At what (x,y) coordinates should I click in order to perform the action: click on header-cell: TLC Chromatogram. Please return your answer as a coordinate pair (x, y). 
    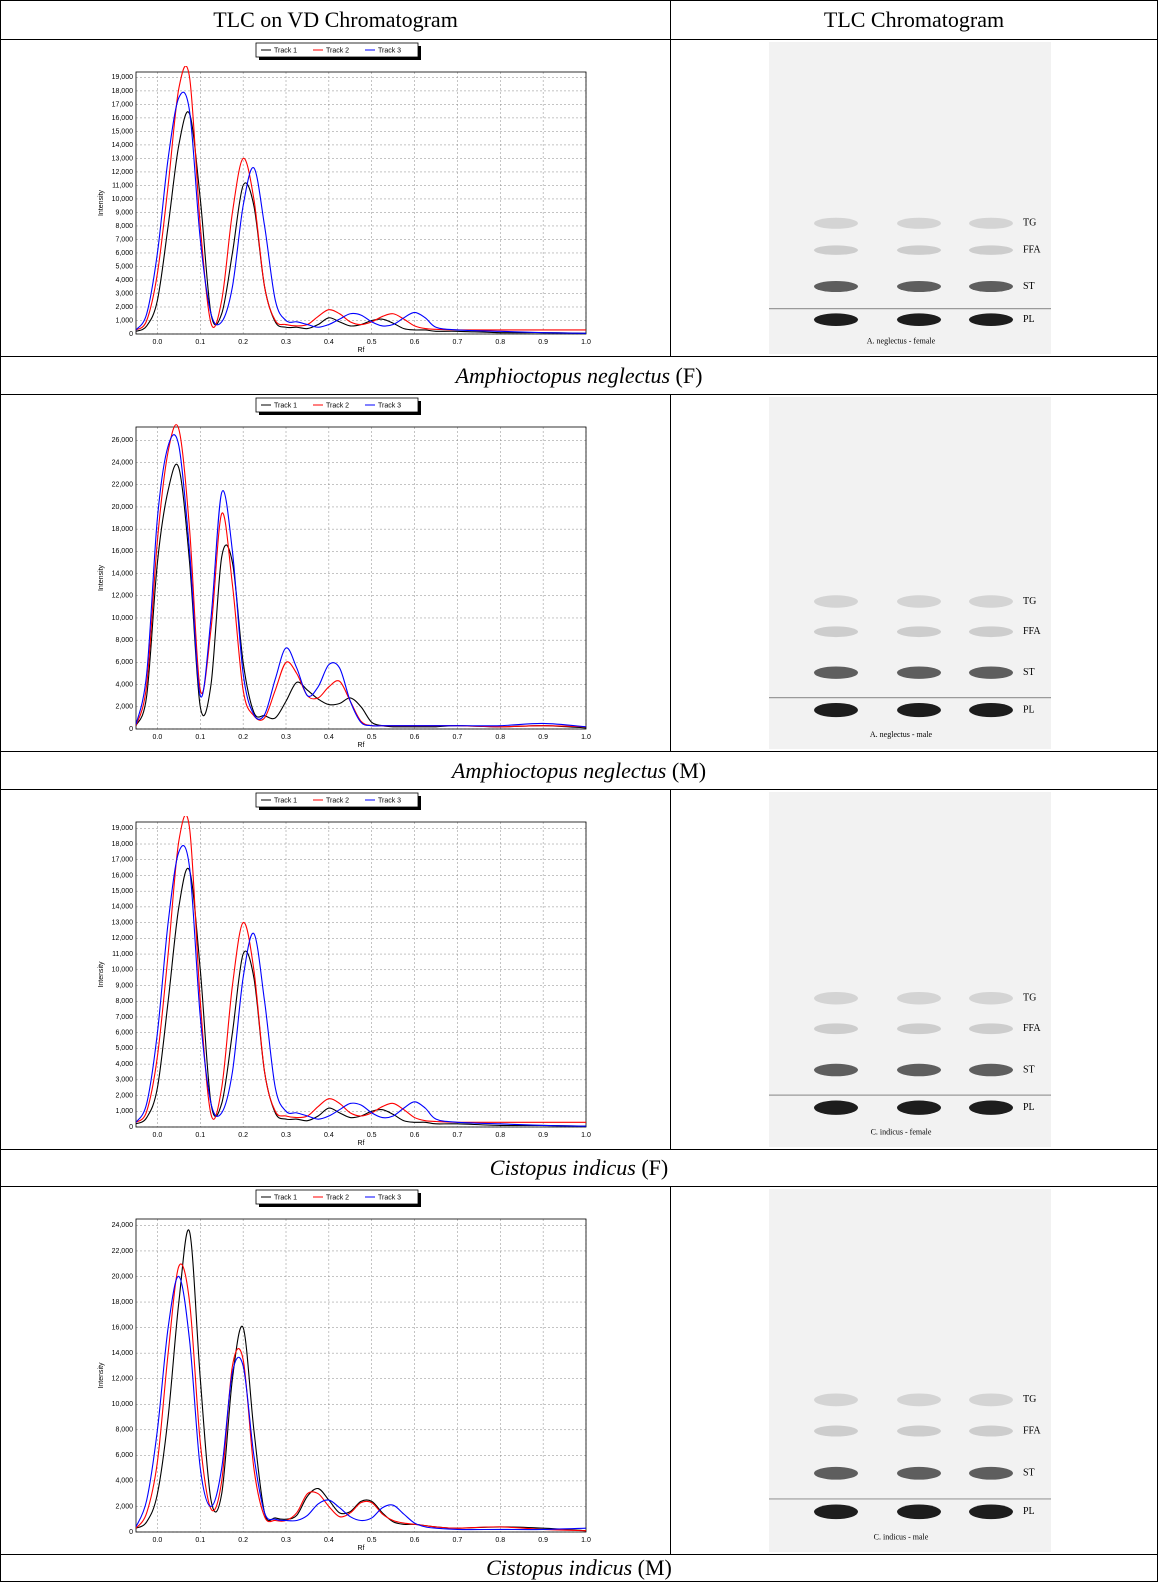
    Looking at the image, I should click on (914, 20).